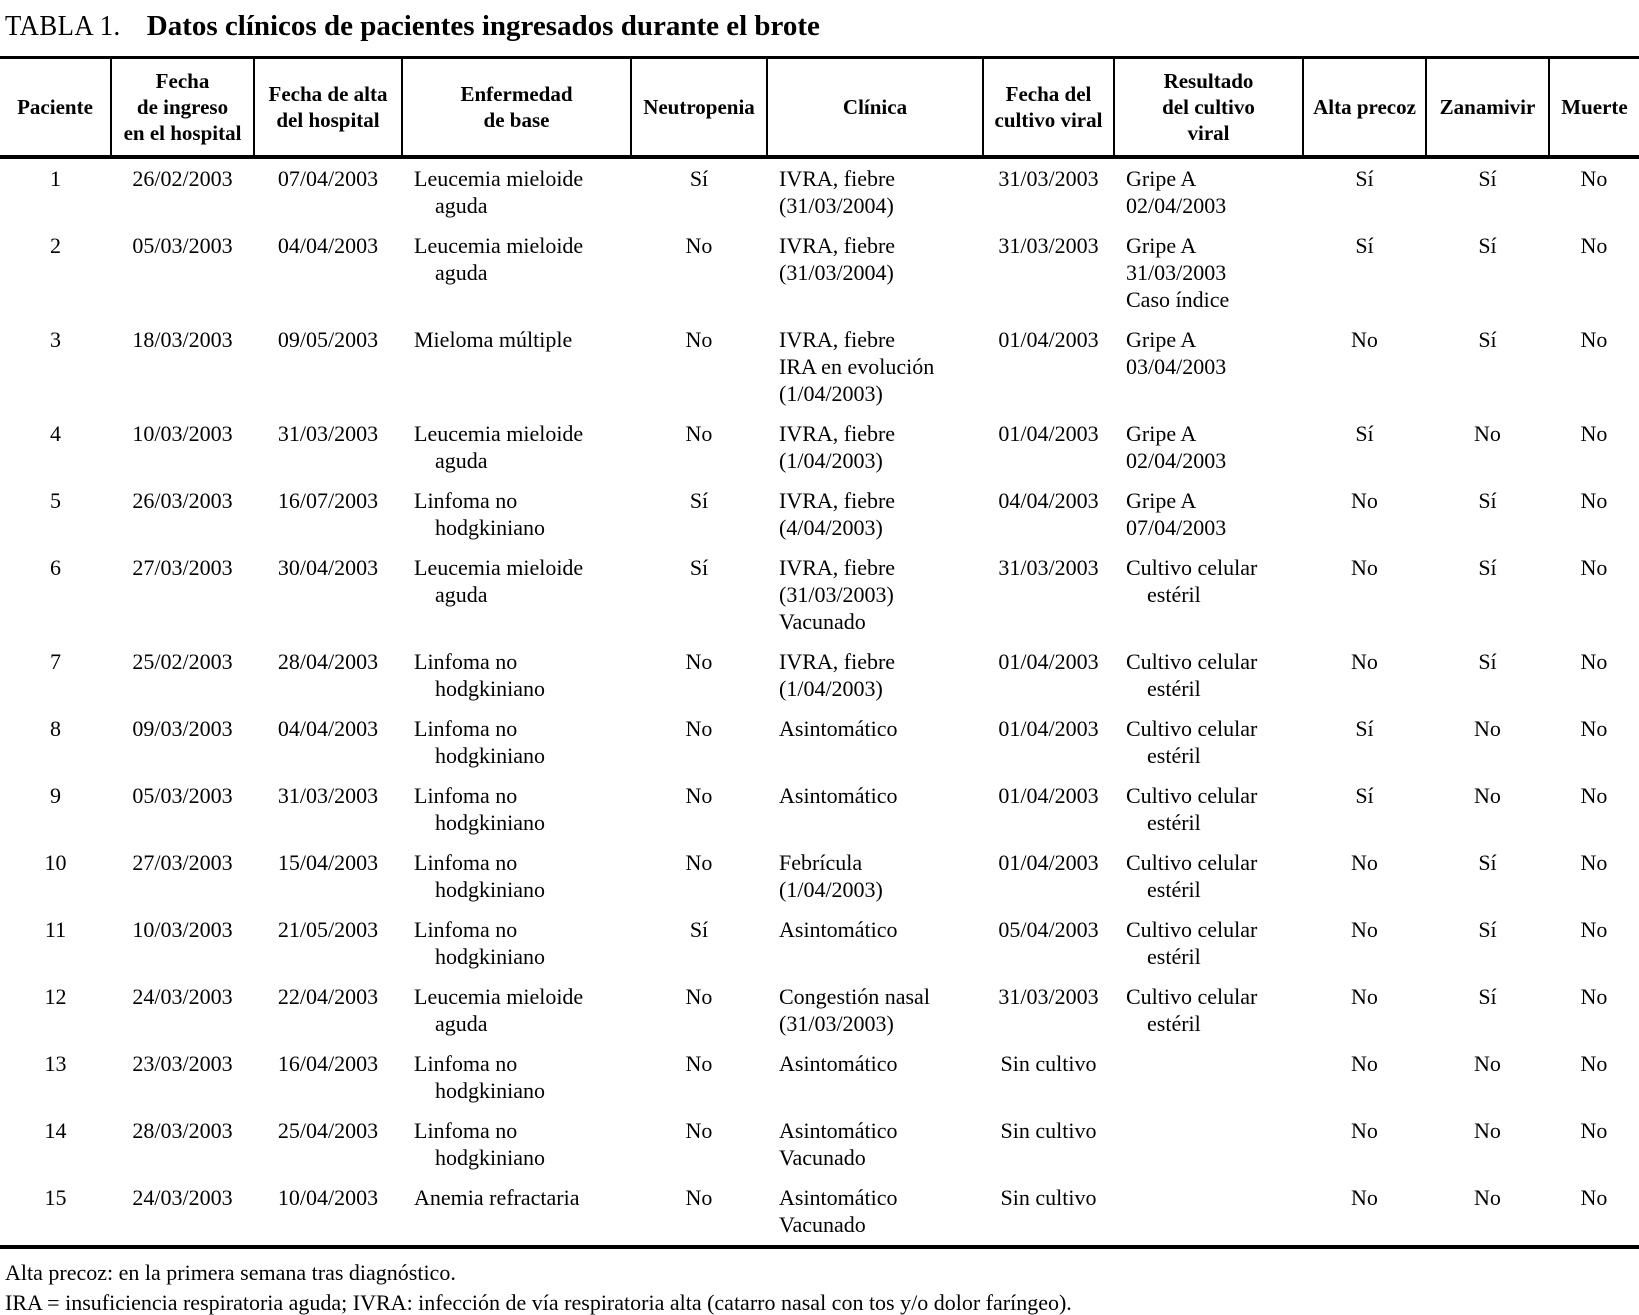 This screenshot has height=1315, width=1639. Describe the element at coordinates (517, 108) in the screenshot. I see `column-header-enfermedad-base: Enfermedad de base` at that location.